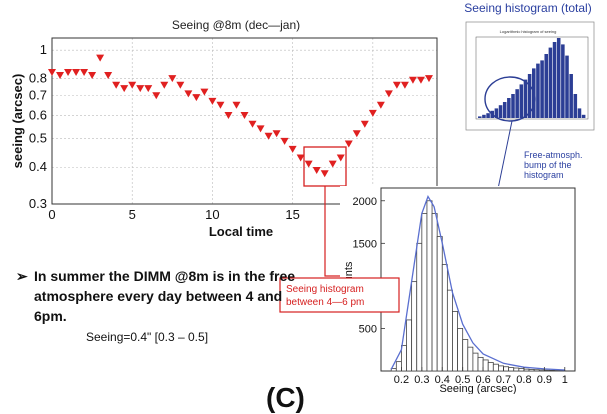 This screenshot has width=607, height=414. What do you see at coordinates (147, 337) in the screenshot?
I see `seeing-range-note: Seeing=0.4" [0.3 – 0.5]` at bounding box center [147, 337].